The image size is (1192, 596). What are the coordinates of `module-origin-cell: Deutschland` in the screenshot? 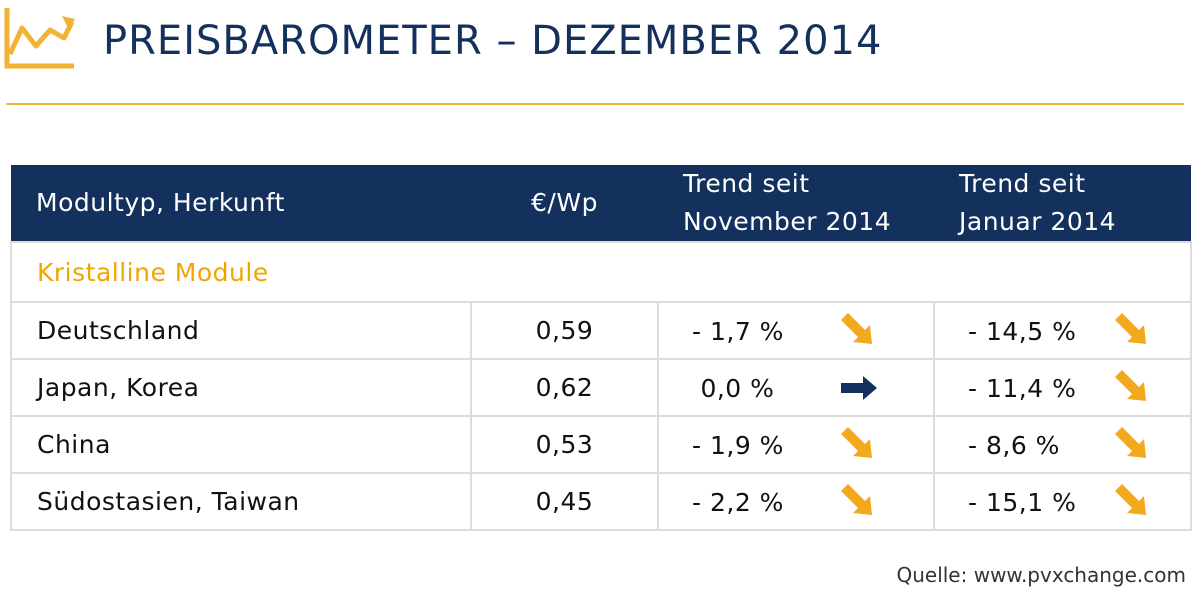 It's located at (241, 330).